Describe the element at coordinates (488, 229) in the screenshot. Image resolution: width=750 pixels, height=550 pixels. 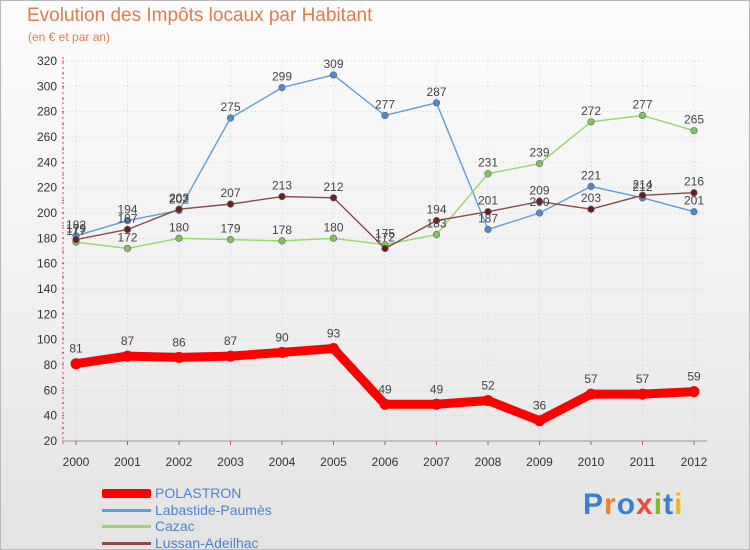
I see `data-point-labastide-paumes-2008` at that location.